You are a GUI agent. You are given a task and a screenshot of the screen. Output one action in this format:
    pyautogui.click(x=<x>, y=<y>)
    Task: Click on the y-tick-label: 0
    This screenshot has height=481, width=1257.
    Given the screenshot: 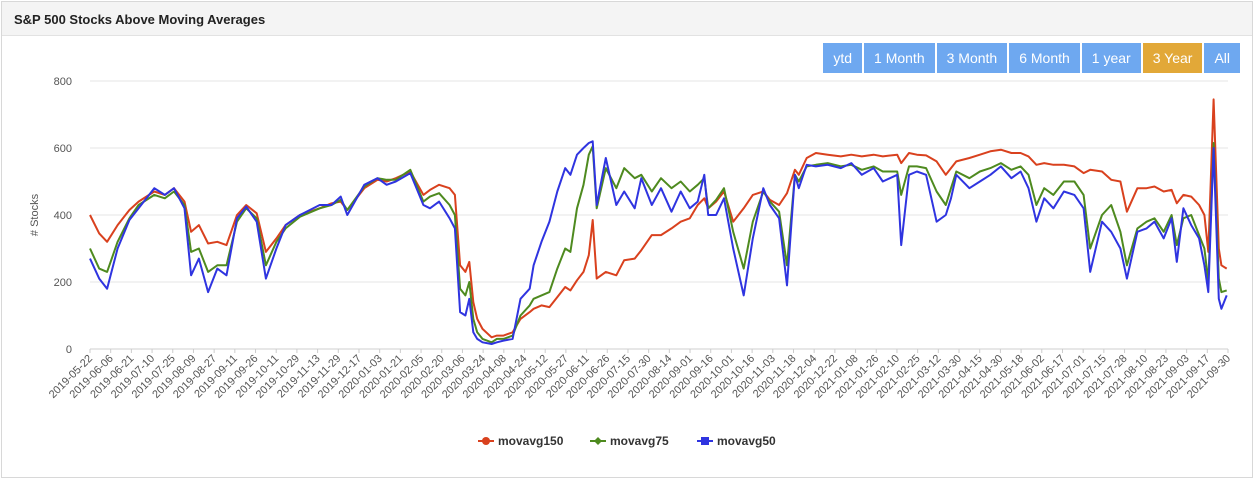 What is the action you would take?
    pyautogui.click(x=69, y=350)
    